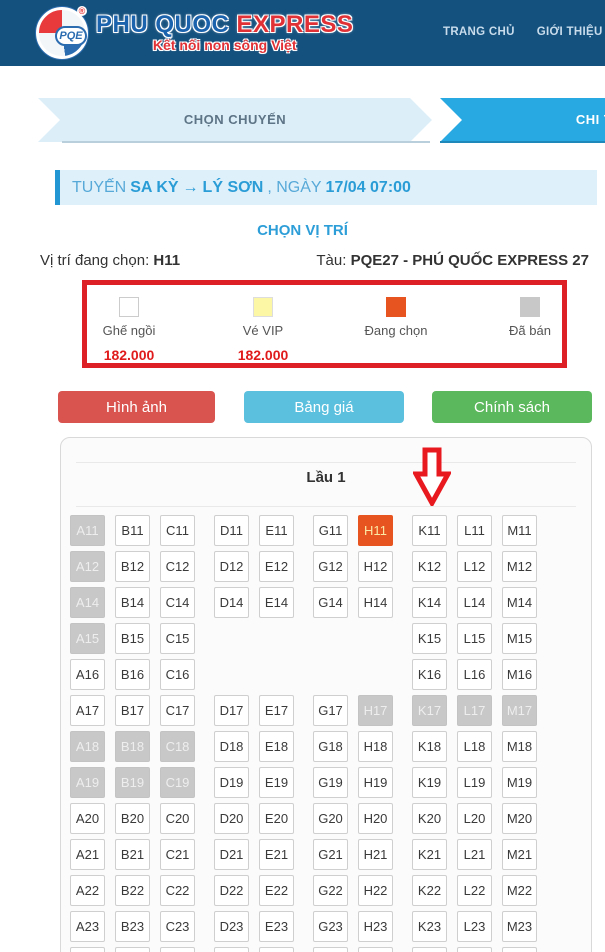 The image size is (605, 952). What do you see at coordinates (132, 566) in the screenshot?
I see `seat-B12: B12` at bounding box center [132, 566].